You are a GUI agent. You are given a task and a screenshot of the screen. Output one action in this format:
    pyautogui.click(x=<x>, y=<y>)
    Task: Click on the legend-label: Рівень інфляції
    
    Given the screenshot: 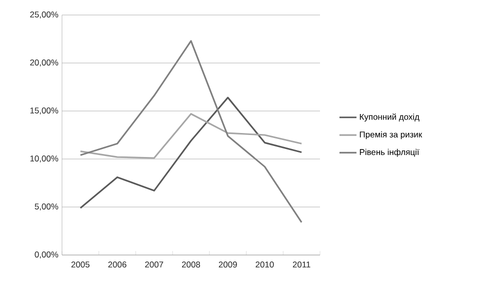 What is the action you would take?
    pyautogui.click(x=390, y=152)
    